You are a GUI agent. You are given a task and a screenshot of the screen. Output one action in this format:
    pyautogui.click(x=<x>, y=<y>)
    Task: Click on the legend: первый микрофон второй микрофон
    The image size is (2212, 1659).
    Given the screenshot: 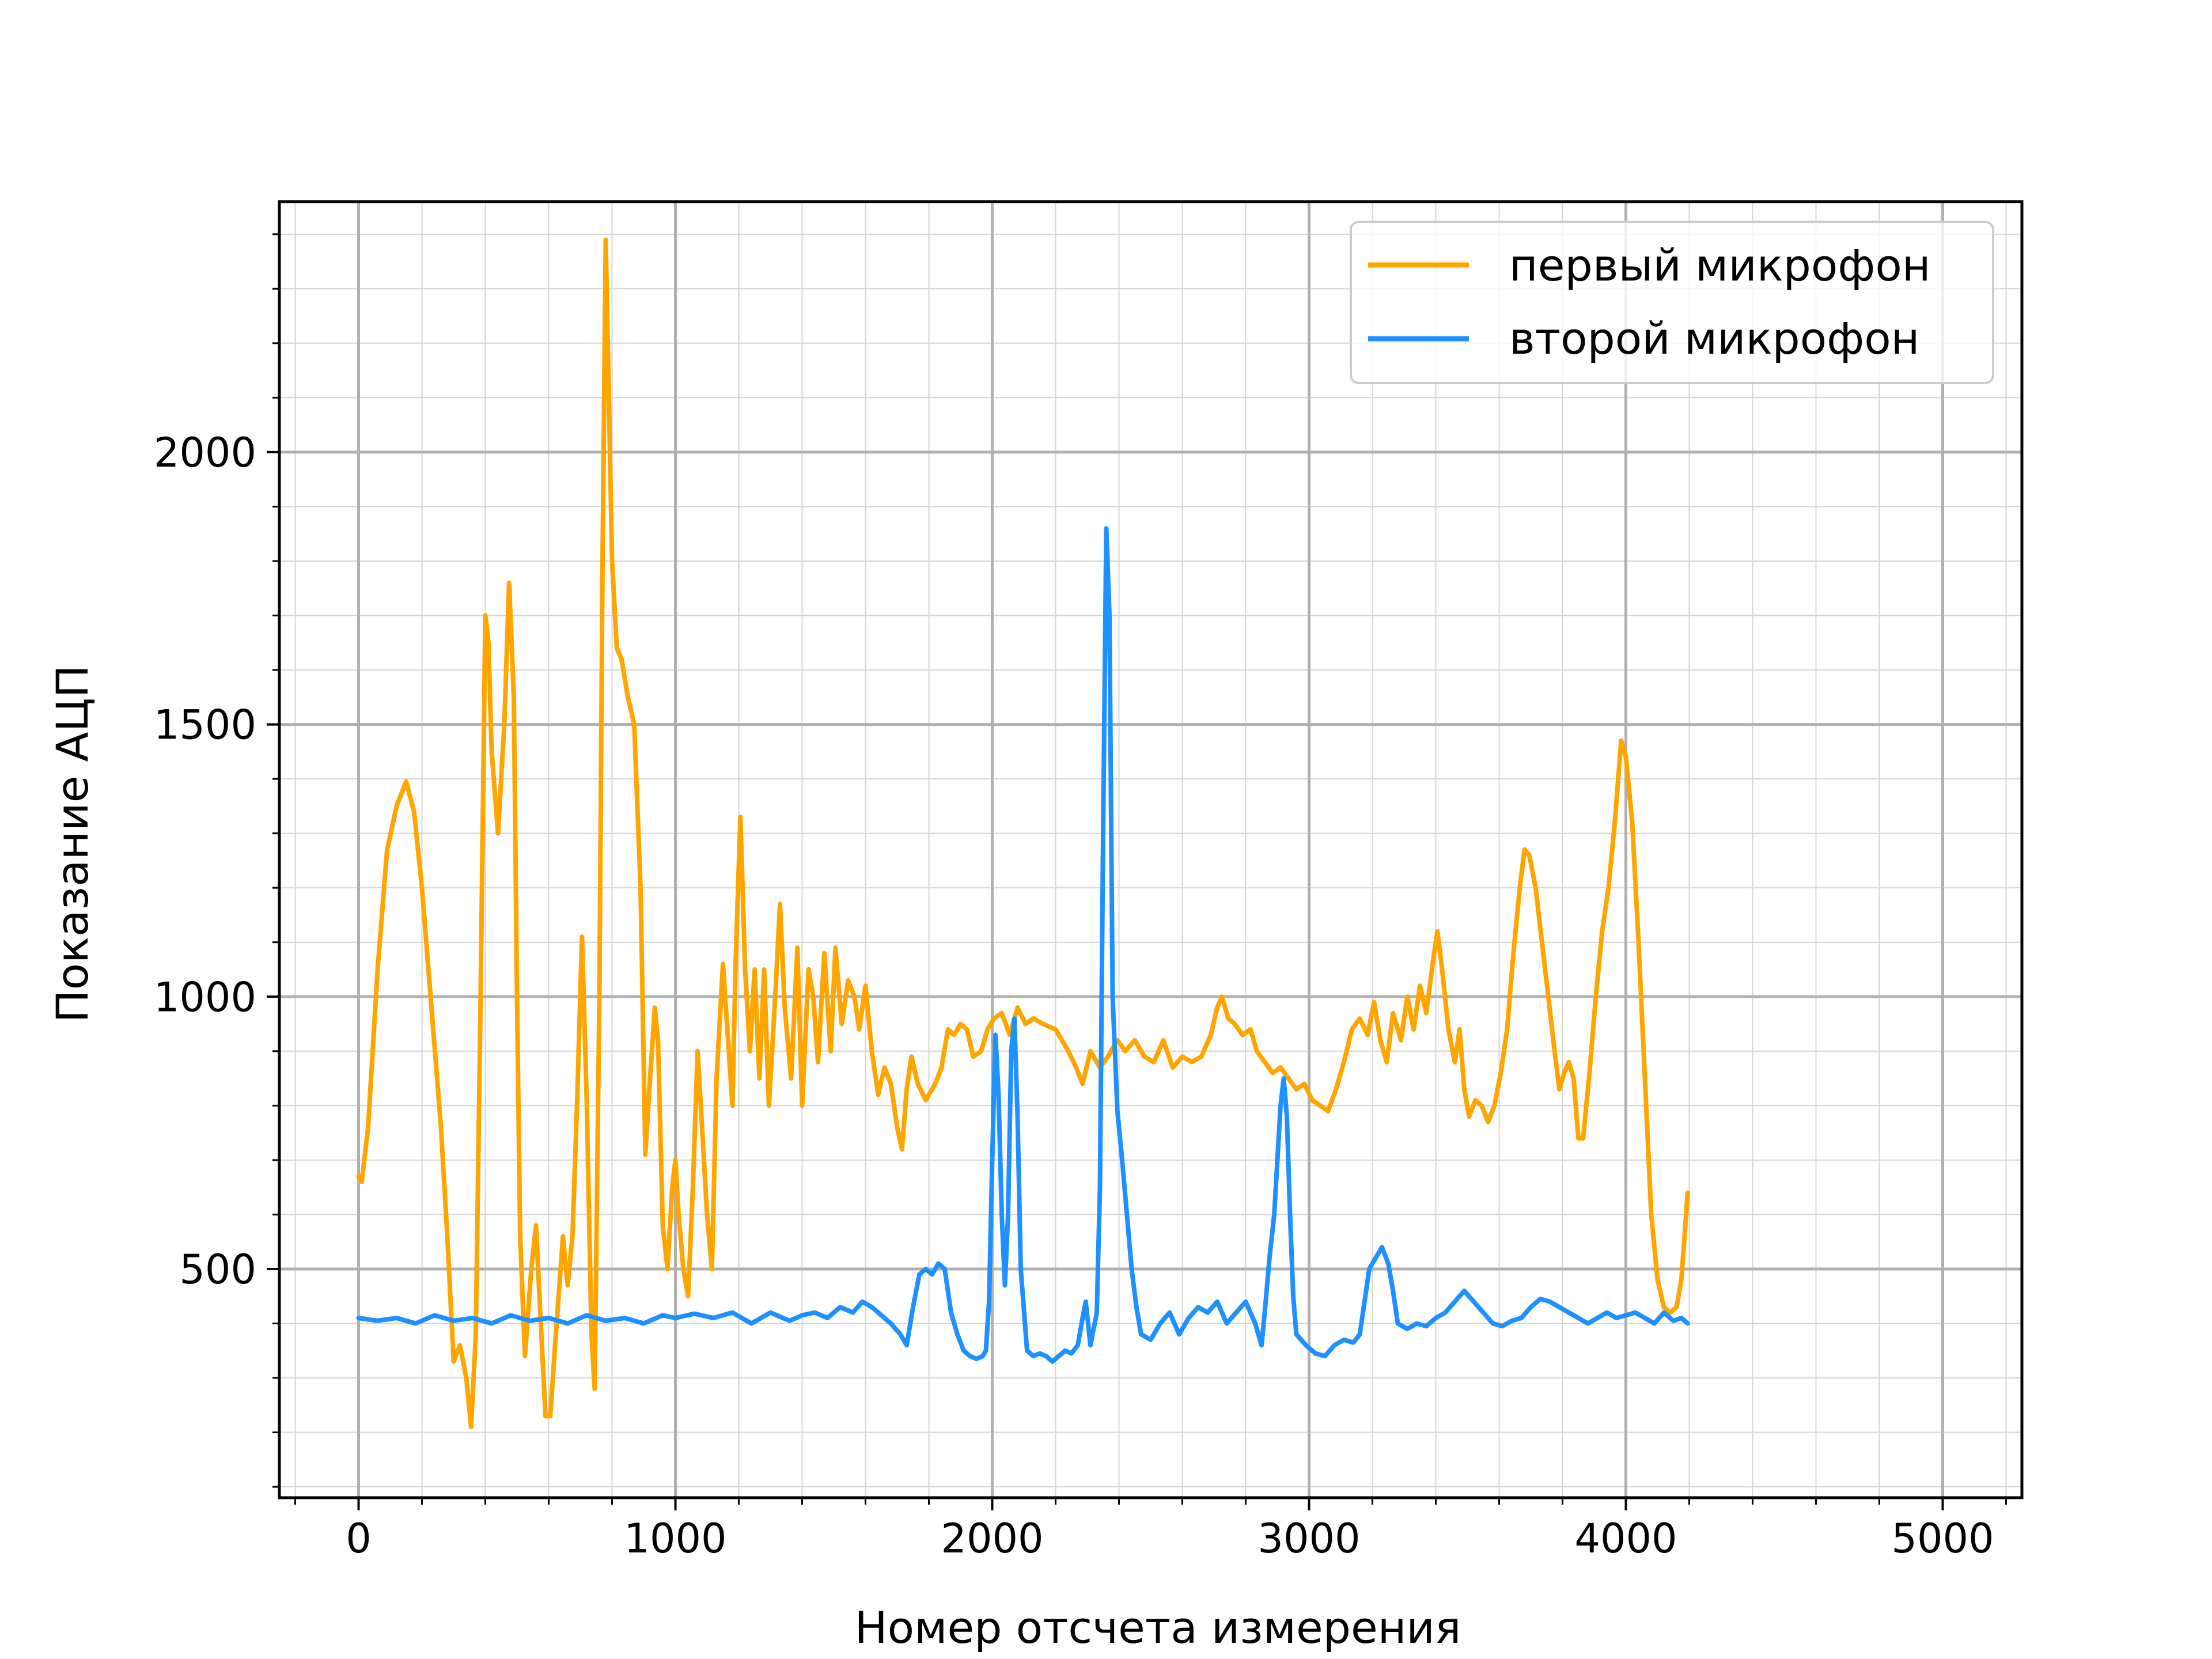 What is the action you would take?
    pyautogui.click(x=1672, y=302)
    